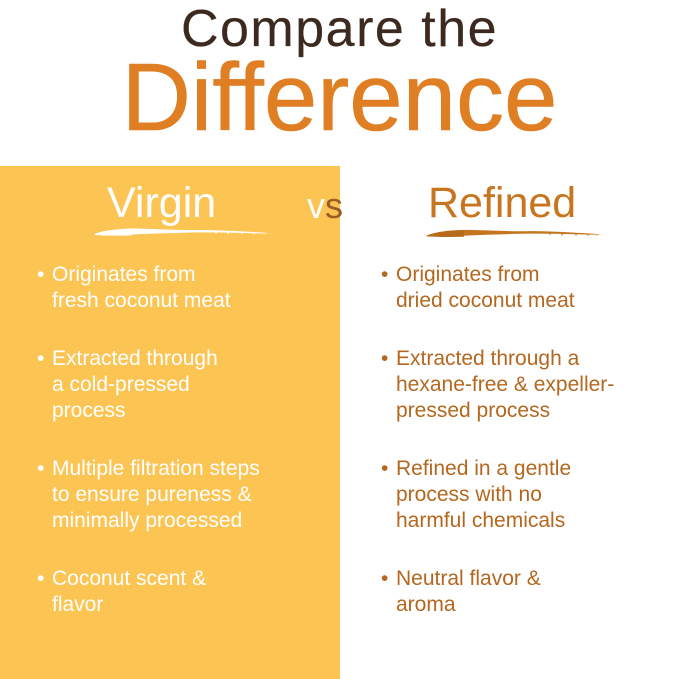 This screenshot has width=679, height=679. I want to click on brush-underline-white-icon, so click(182, 232).